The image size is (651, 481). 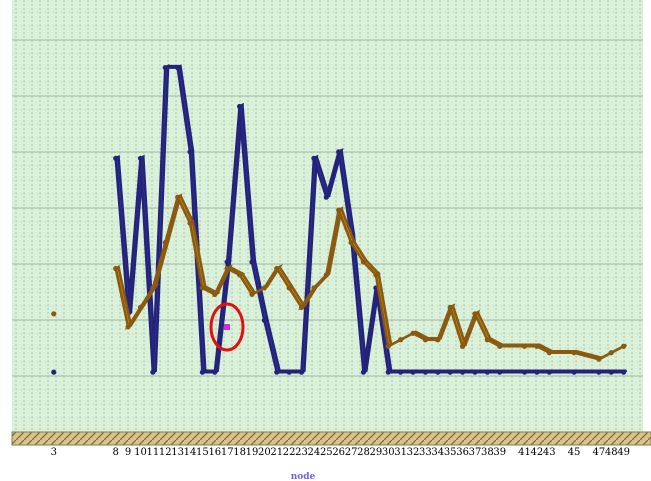 I want to click on x-tick-label: 37, so click(x=475, y=452).